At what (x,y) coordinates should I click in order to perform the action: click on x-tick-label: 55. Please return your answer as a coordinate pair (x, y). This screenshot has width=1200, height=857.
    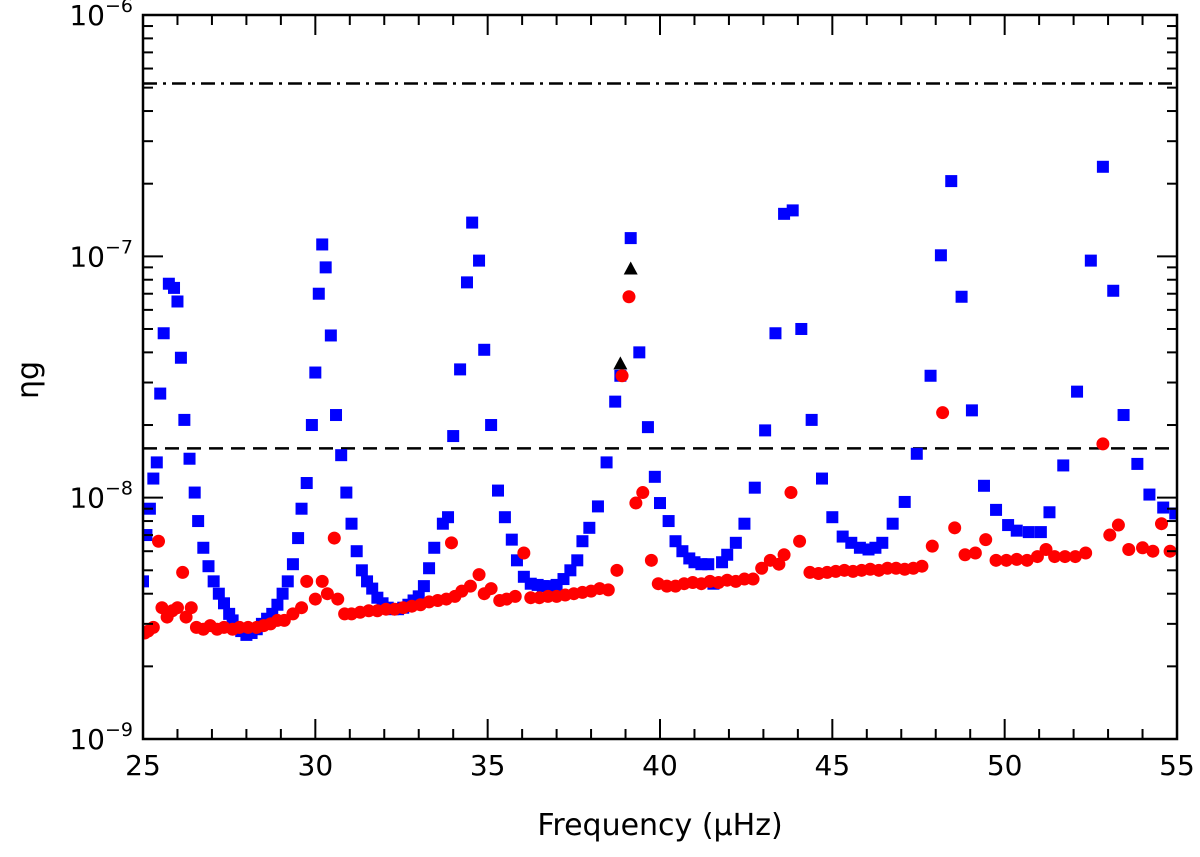
    Looking at the image, I should click on (1177, 765).